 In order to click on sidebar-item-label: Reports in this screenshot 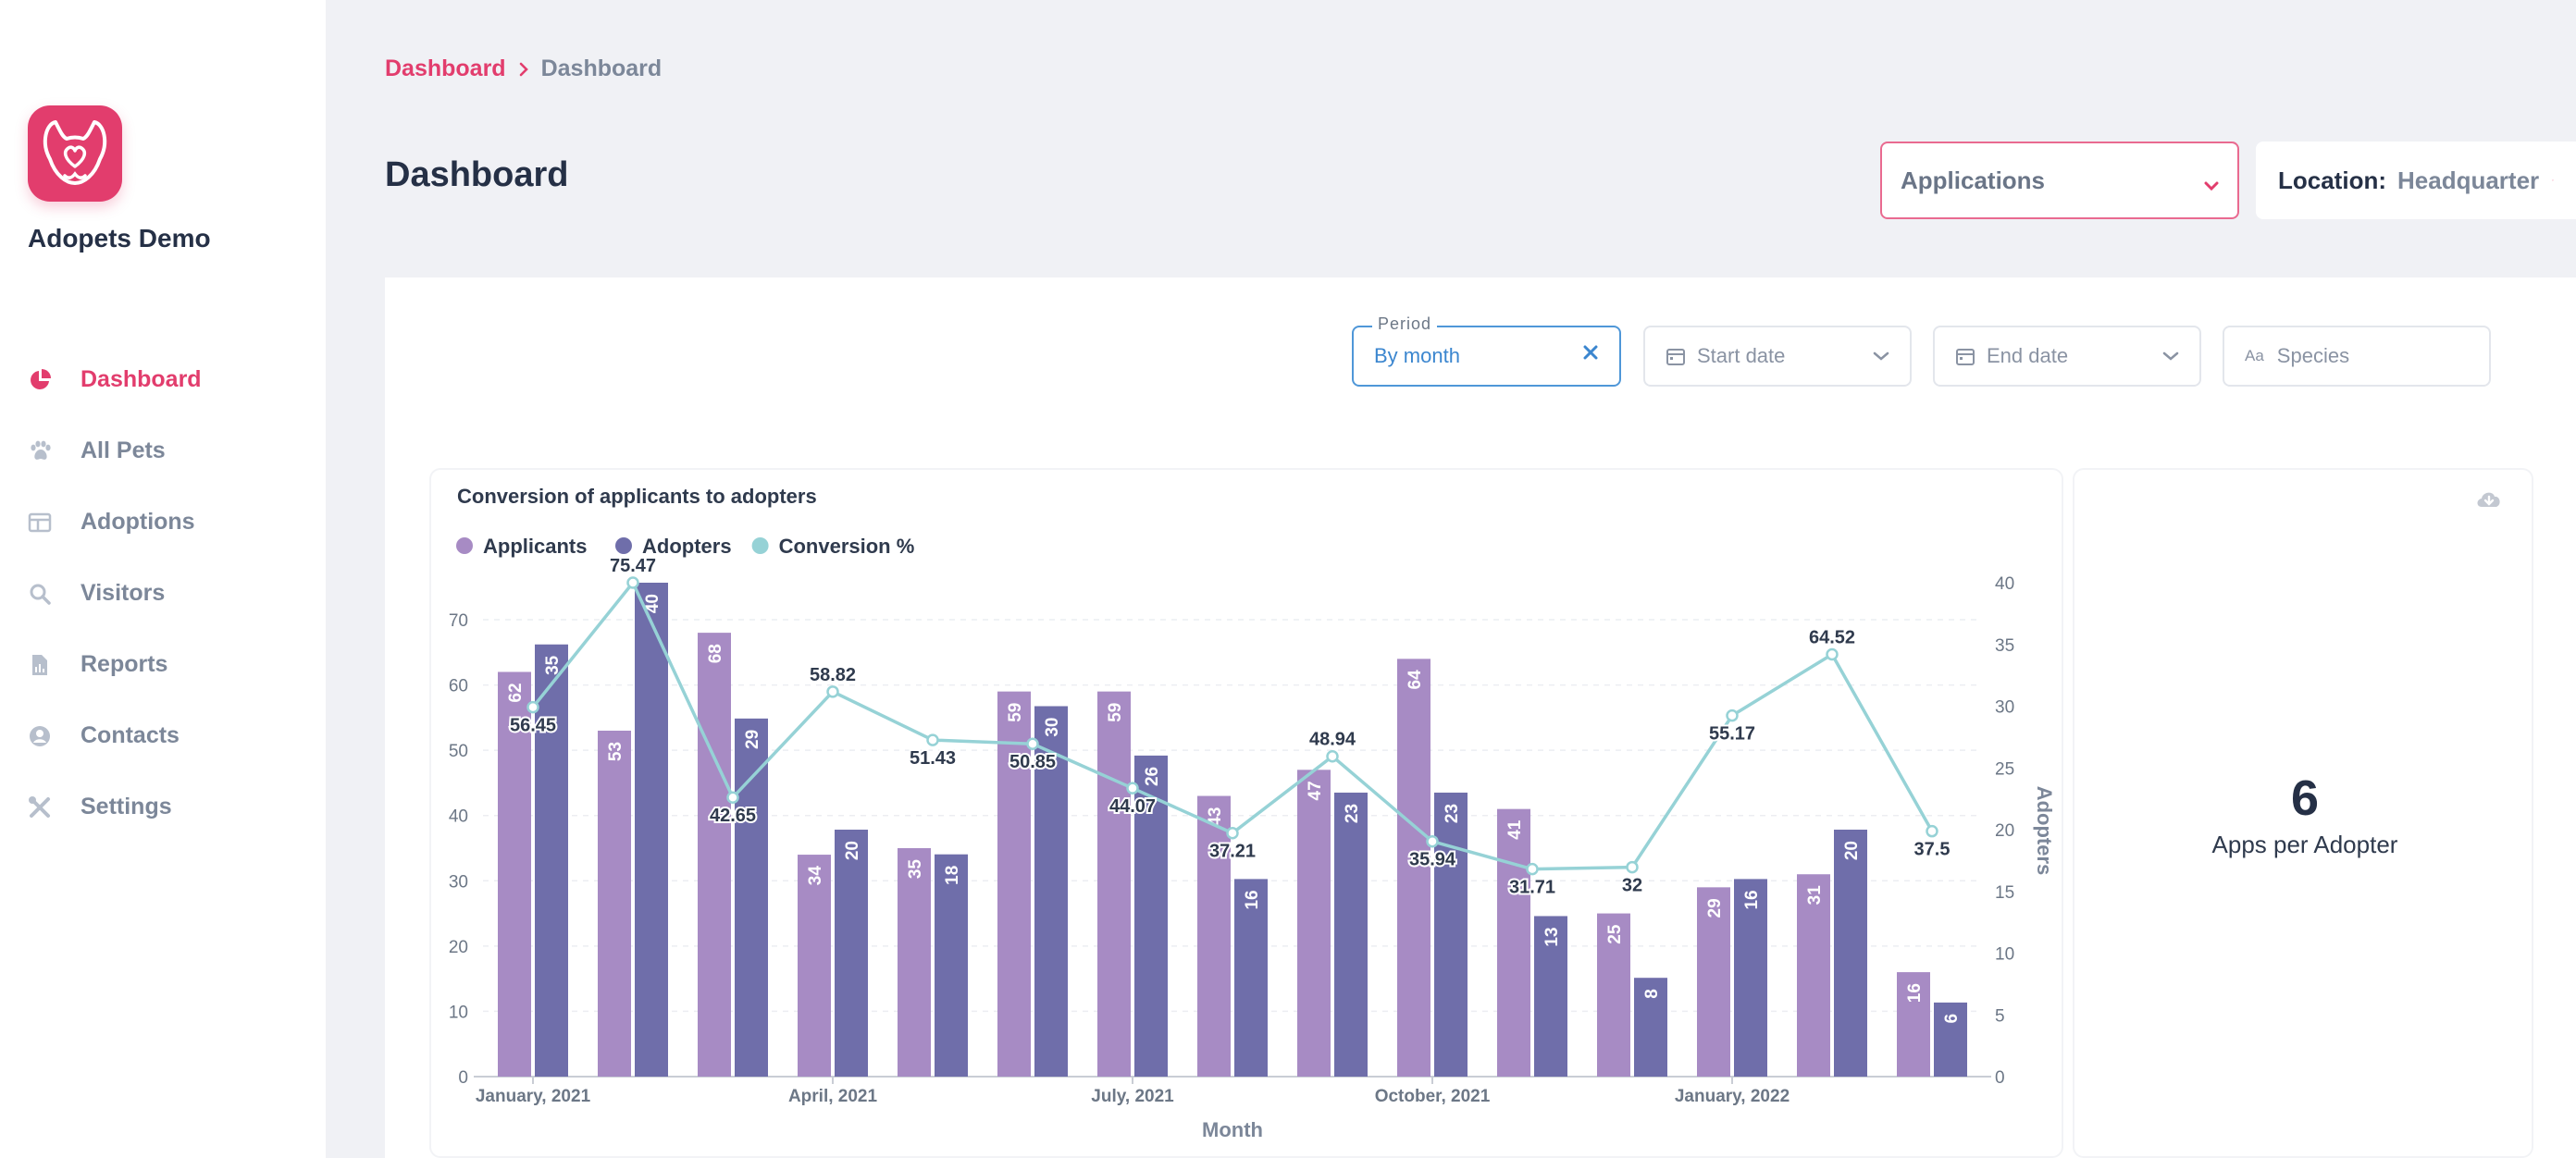, I will do `click(124, 664)`.